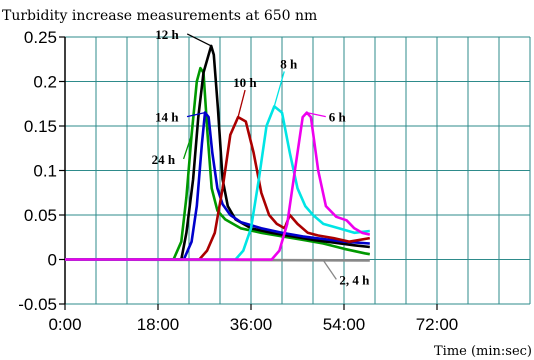  Describe the element at coordinates (167, 117) in the screenshot. I see `annotation-14-h: 14 h` at that location.